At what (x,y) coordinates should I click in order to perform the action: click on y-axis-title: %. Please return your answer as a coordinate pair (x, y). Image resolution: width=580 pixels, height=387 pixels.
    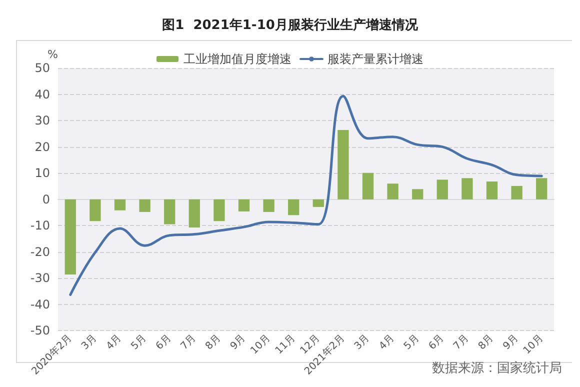
    Looking at the image, I should click on (53, 54).